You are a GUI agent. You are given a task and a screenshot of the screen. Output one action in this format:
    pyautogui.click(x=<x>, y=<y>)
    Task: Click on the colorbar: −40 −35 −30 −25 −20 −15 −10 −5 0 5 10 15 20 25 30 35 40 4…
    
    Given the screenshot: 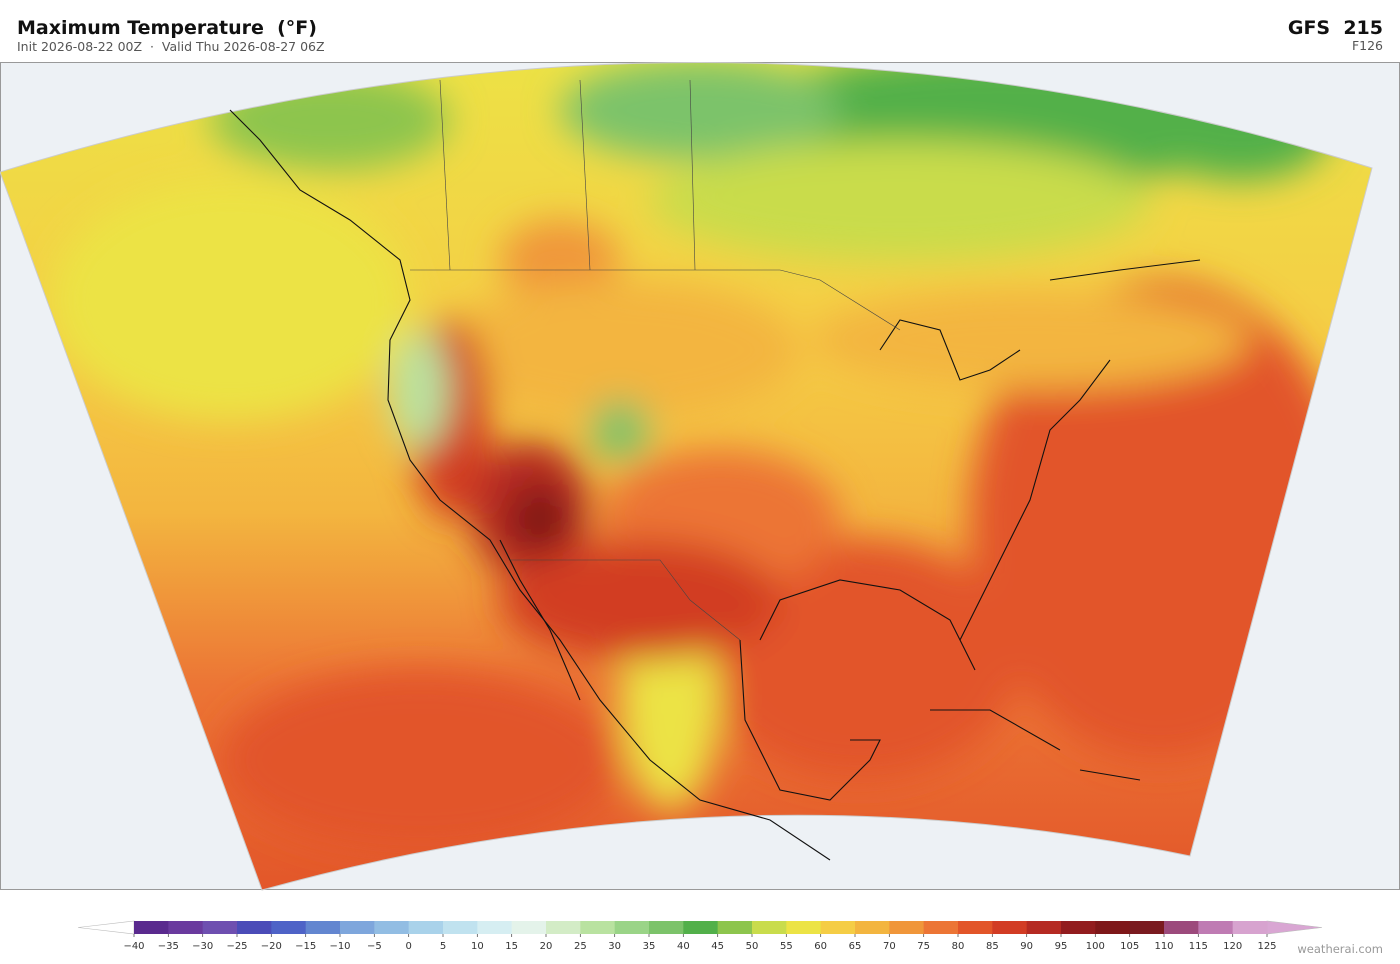 What is the action you would take?
    pyautogui.click(x=700, y=936)
    